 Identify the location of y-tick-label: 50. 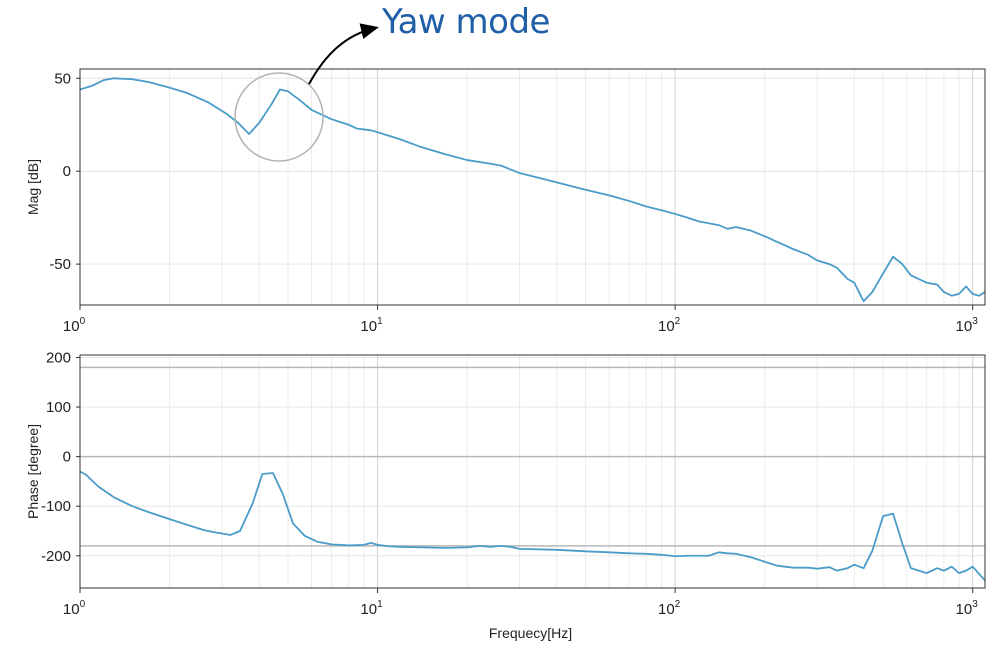
(62, 78).